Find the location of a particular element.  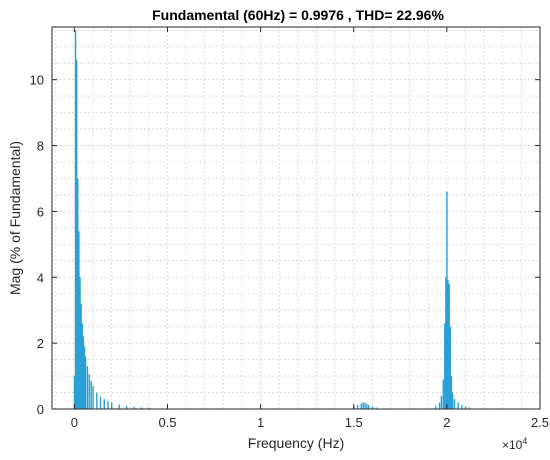

y-axis-label: Mag (% of Fundamental) is located at coordinates (15, 218).